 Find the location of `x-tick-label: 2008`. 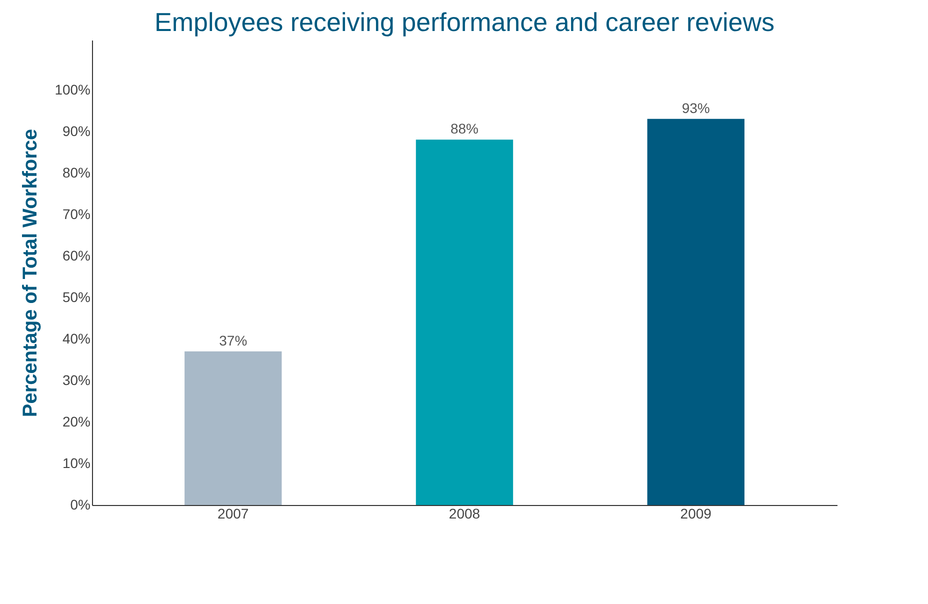

x-tick-label: 2008 is located at coordinates (464, 514).